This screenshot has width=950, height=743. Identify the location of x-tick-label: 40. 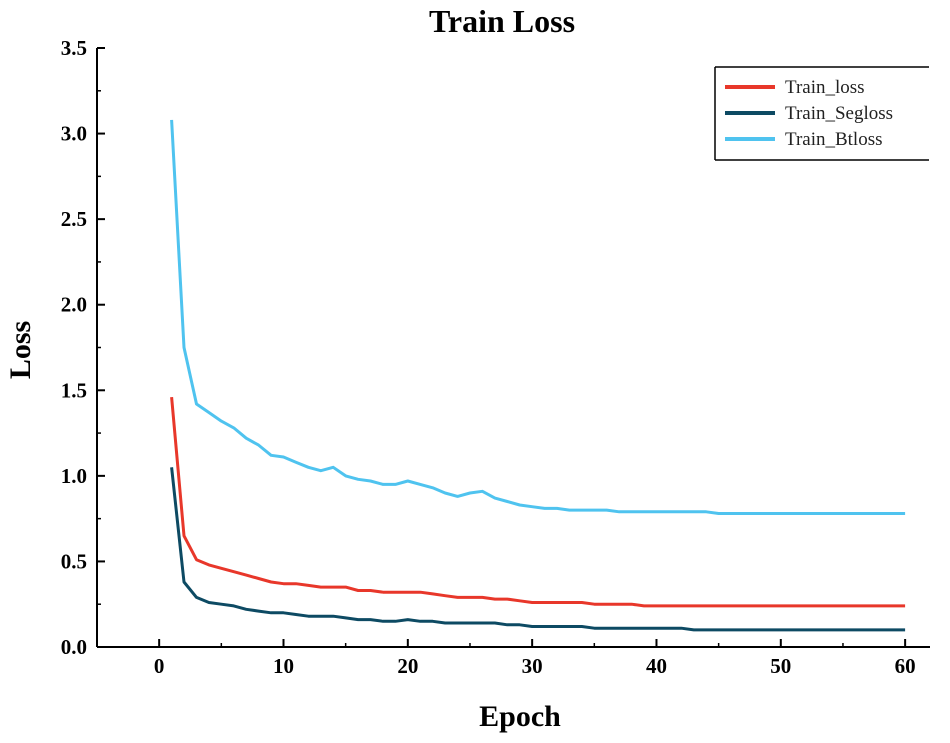
(656, 666).